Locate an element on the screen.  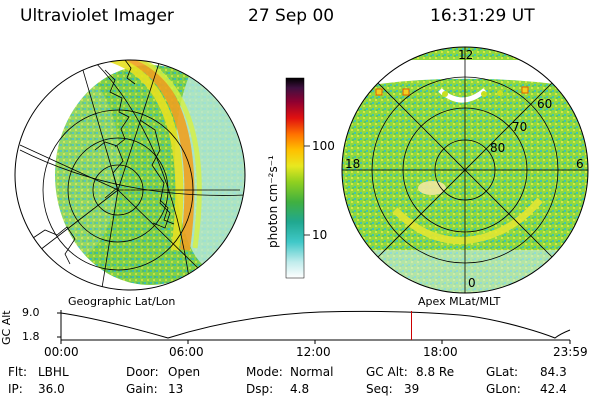
timeline-tick-1800: 18:00 is located at coordinates (440, 352).